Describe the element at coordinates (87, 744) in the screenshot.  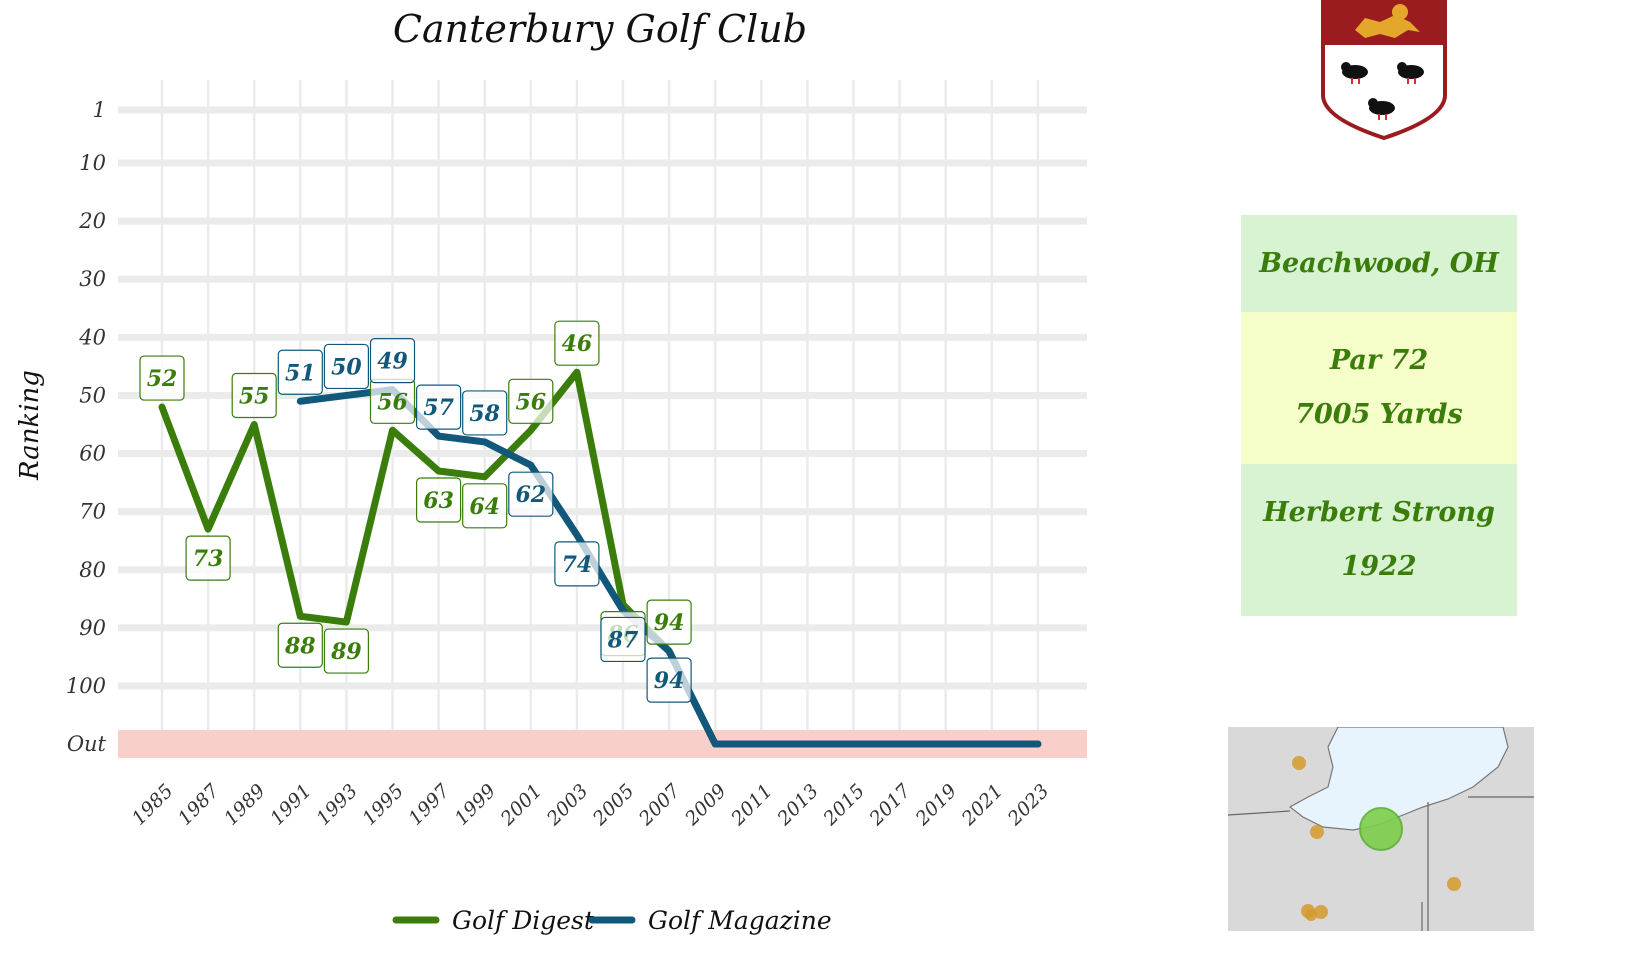
I see `y-tick-label: Out` at that location.